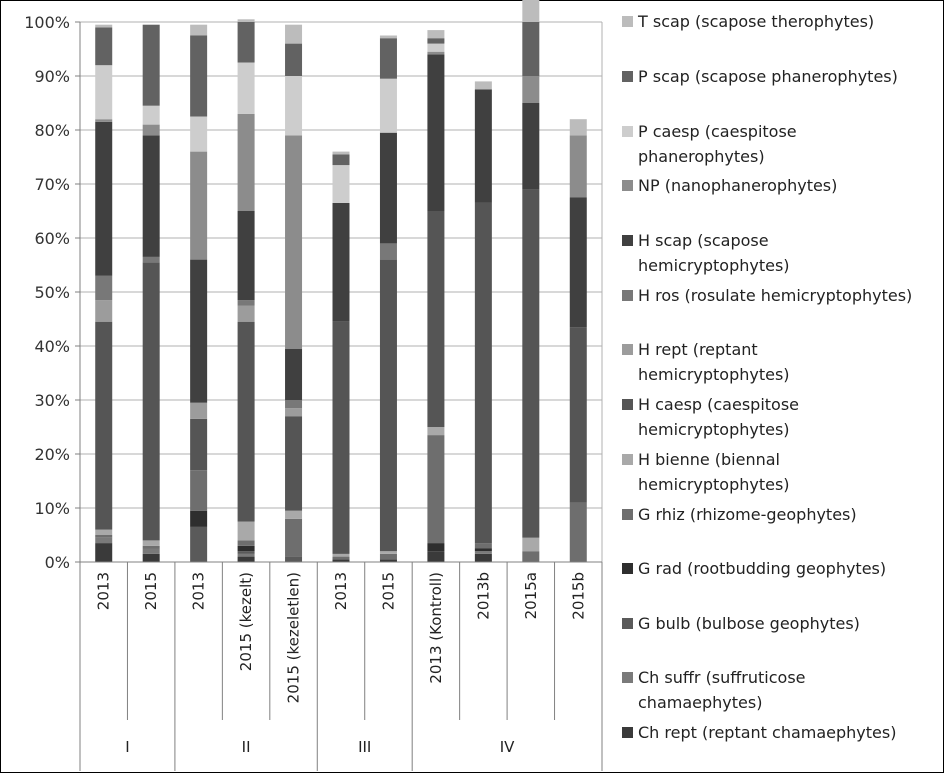 Image resolution: width=944 pixels, height=773 pixels. I want to click on legend-label: G rad (rootbudding geophytes), so click(762, 568).